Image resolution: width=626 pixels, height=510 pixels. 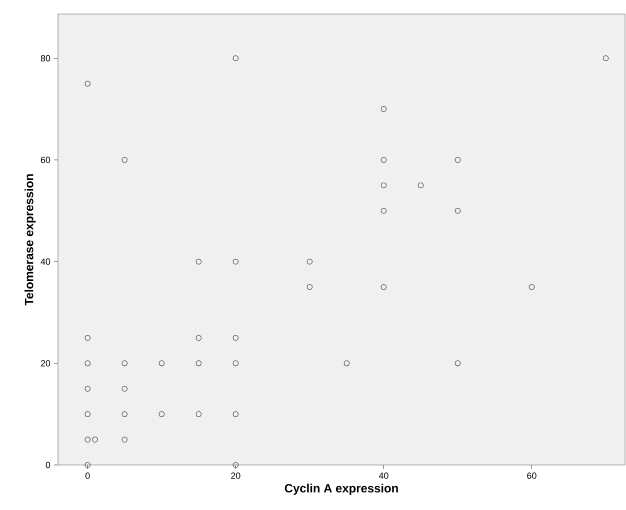 What do you see at coordinates (341, 489) in the screenshot?
I see `x-axis-title: Cyclin A expression` at bounding box center [341, 489].